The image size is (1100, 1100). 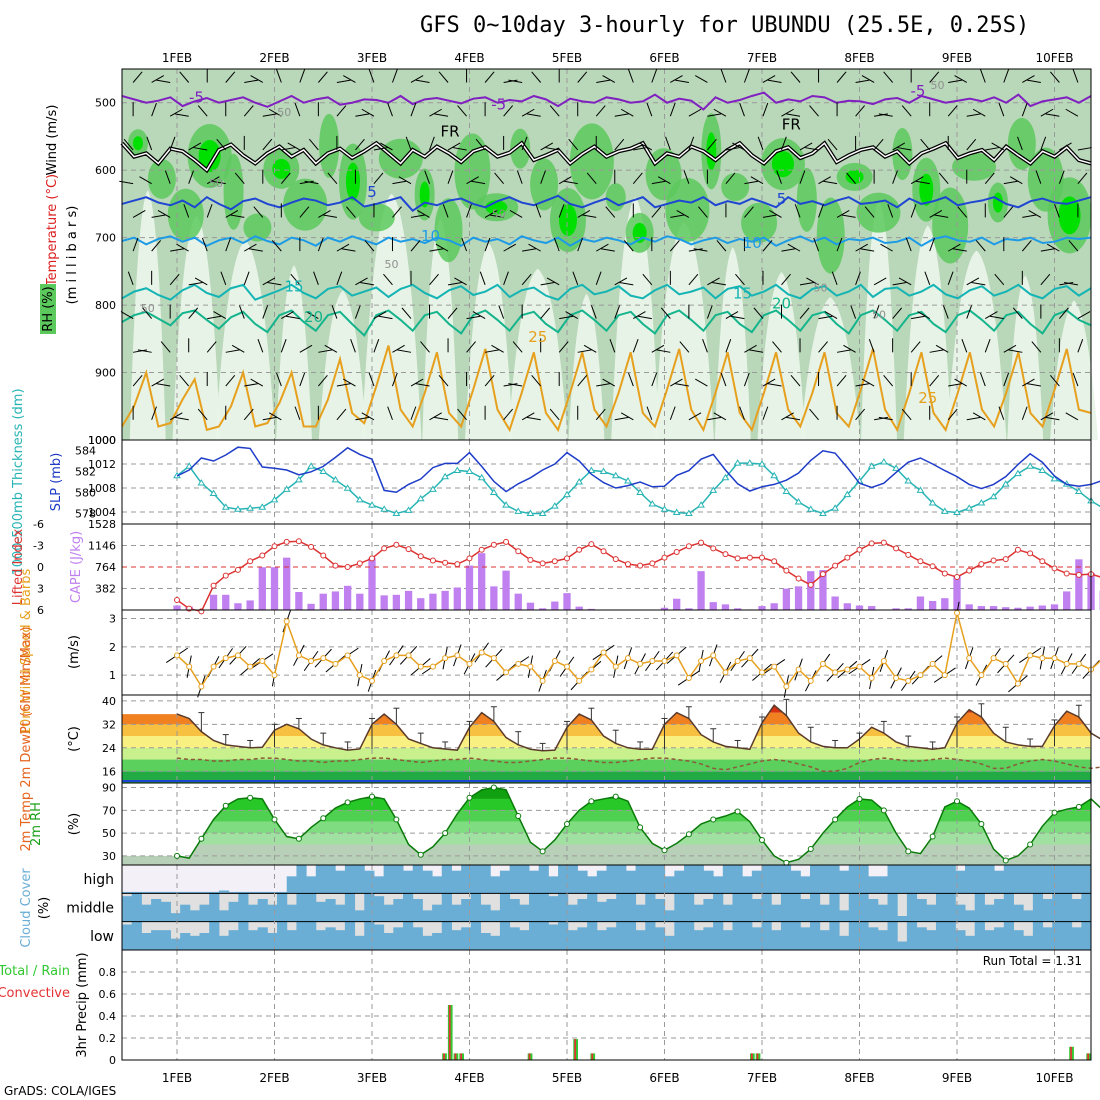 What do you see at coordinates (469, 58) in the screenshot?
I see `day-label-top: 4FEB` at bounding box center [469, 58].